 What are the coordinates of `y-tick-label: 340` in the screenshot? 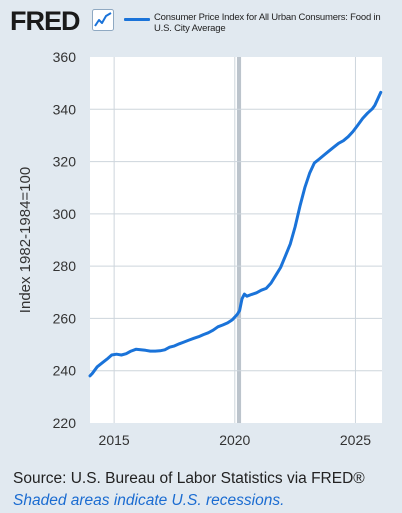 It's located at (65, 109).